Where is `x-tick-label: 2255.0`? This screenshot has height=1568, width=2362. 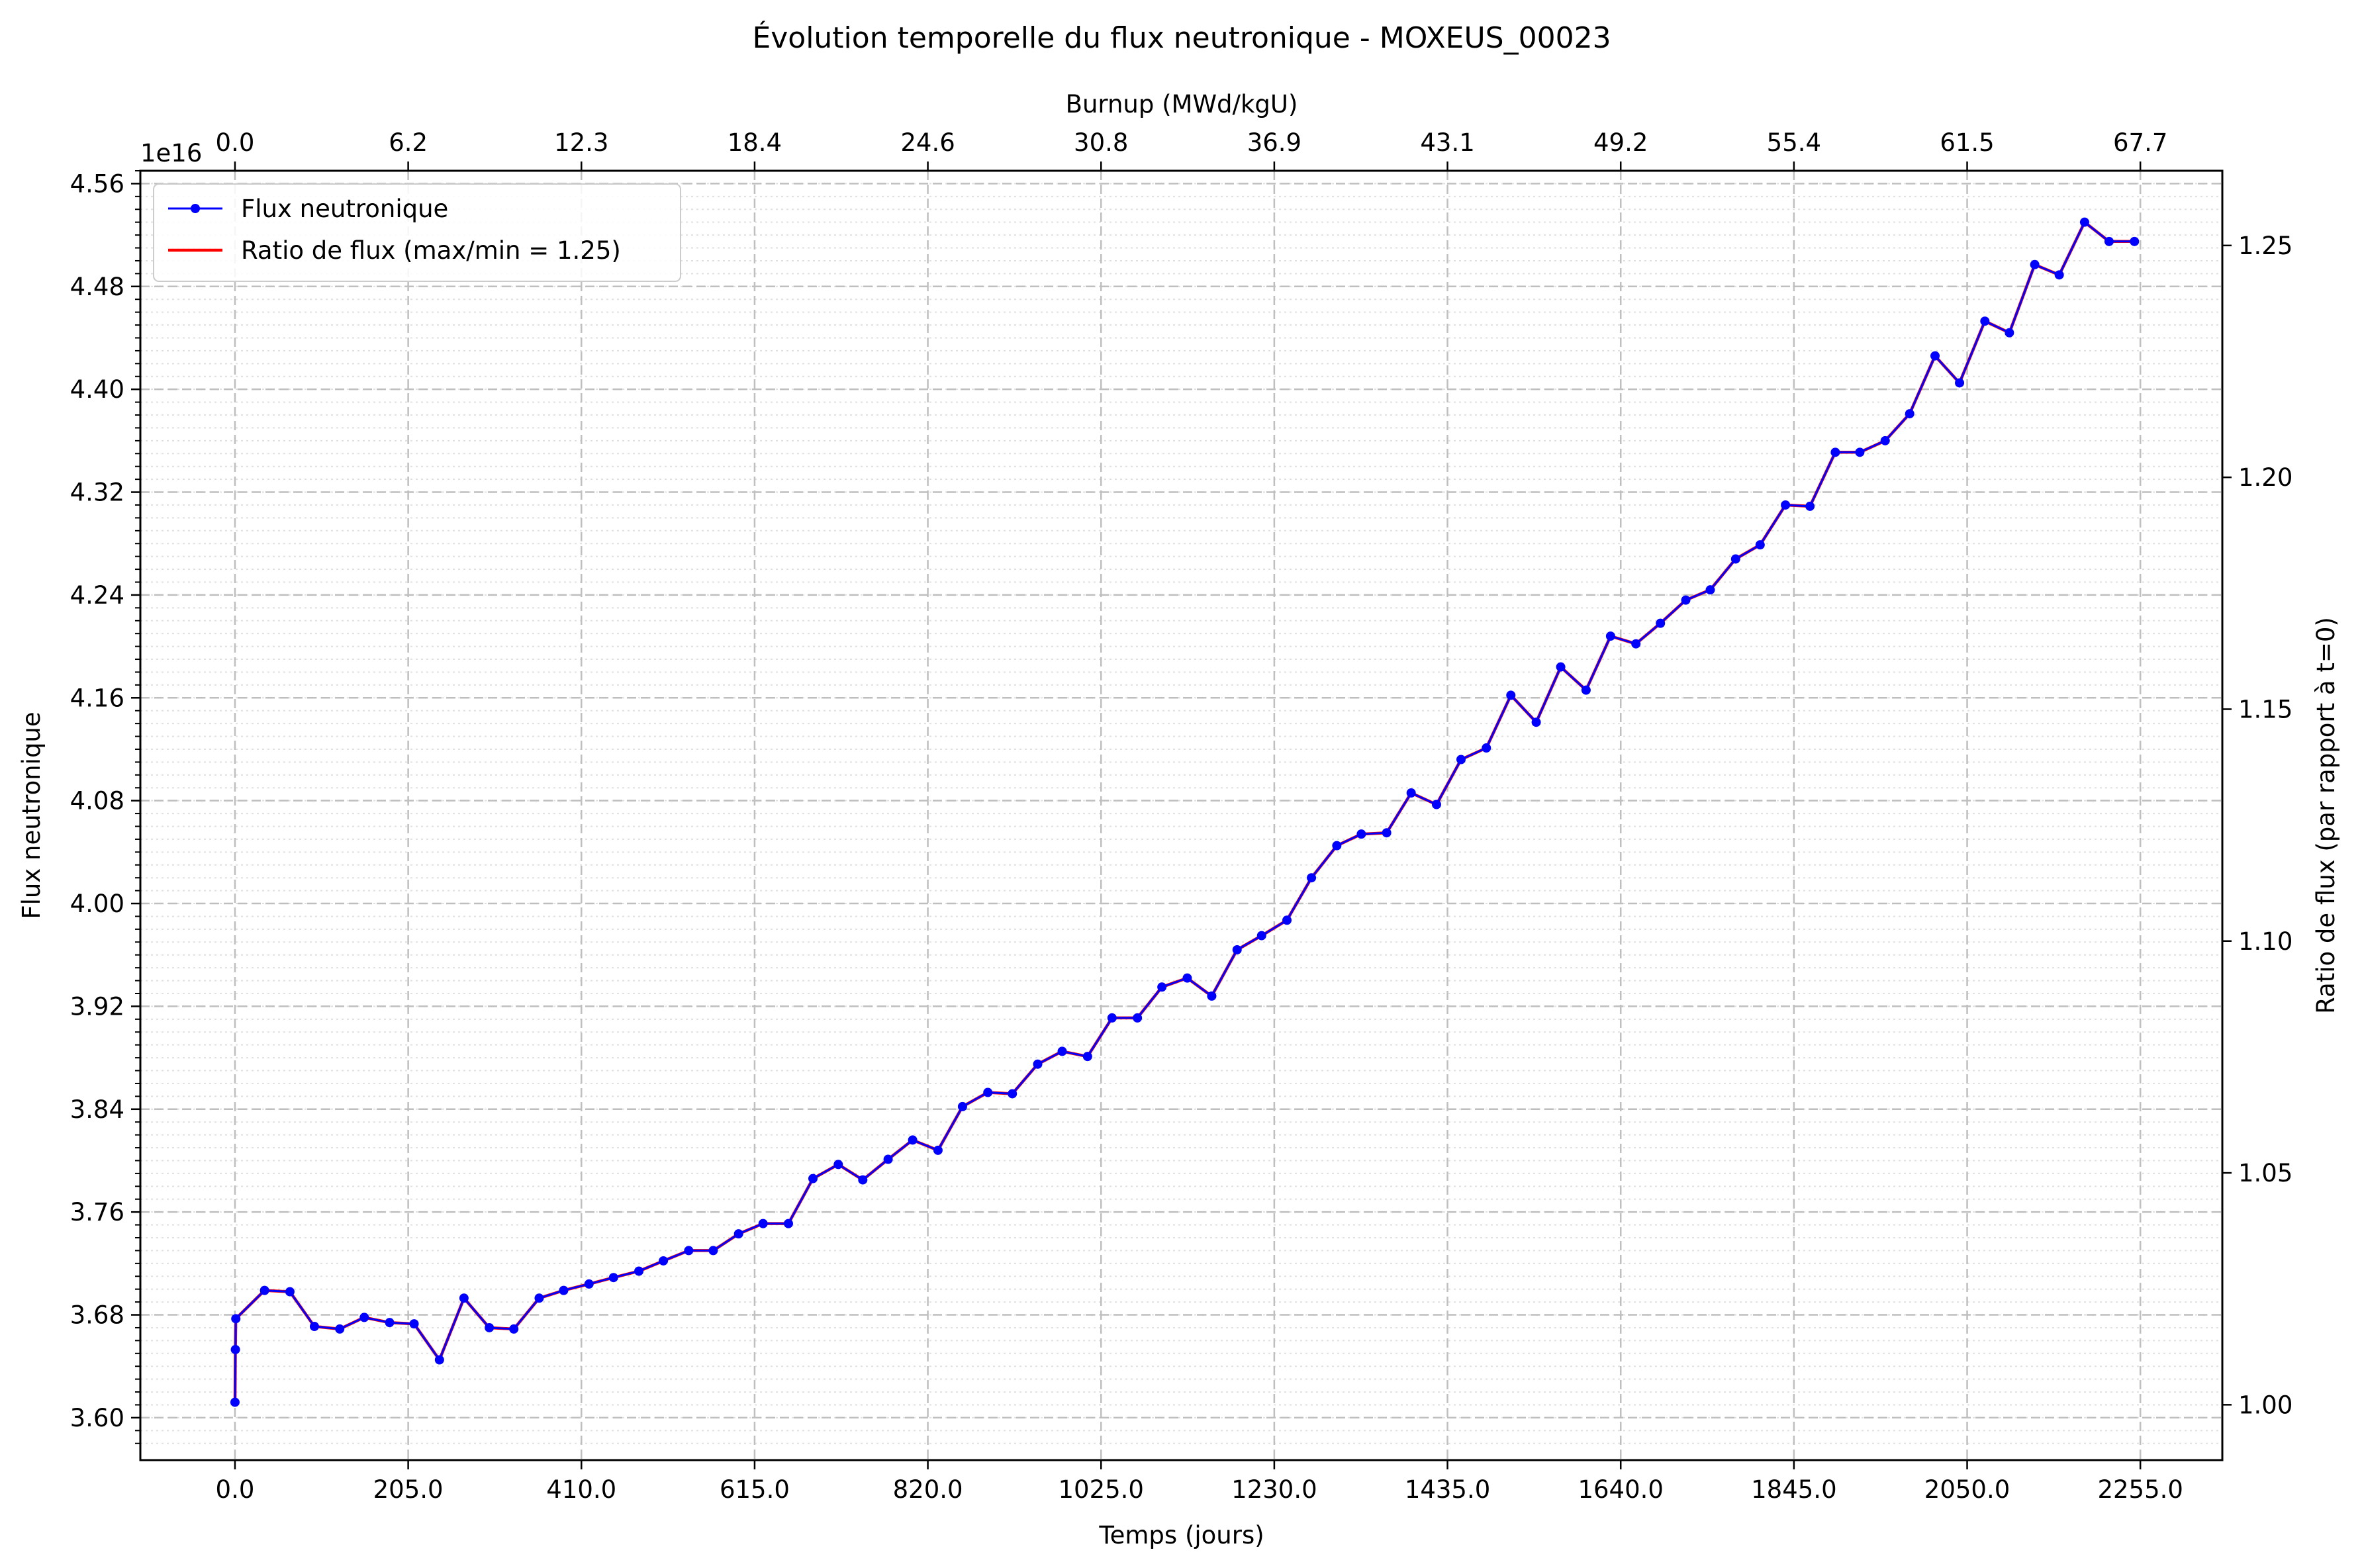 x-tick-label: 2255.0 is located at coordinates (2140, 1489).